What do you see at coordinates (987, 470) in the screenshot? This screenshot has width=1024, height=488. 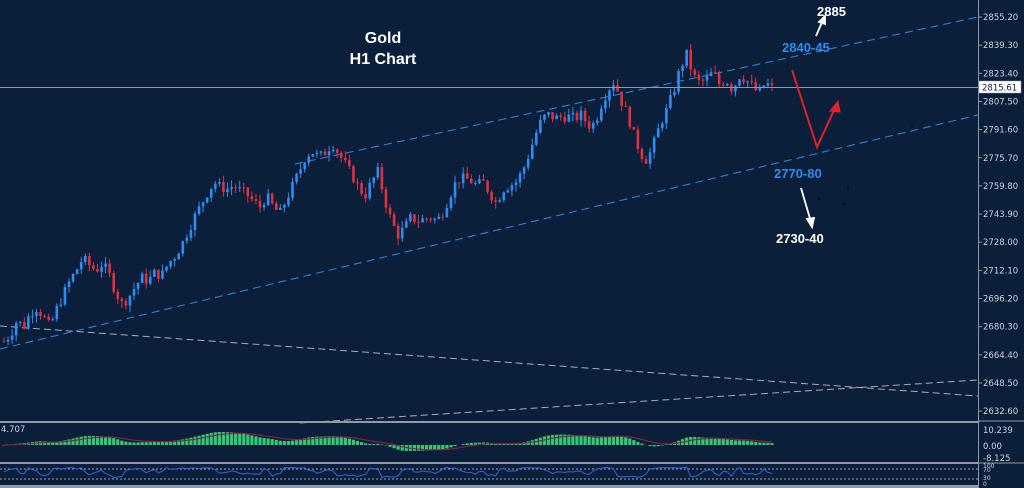 I see `svg-text: 70` at bounding box center [987, 470].